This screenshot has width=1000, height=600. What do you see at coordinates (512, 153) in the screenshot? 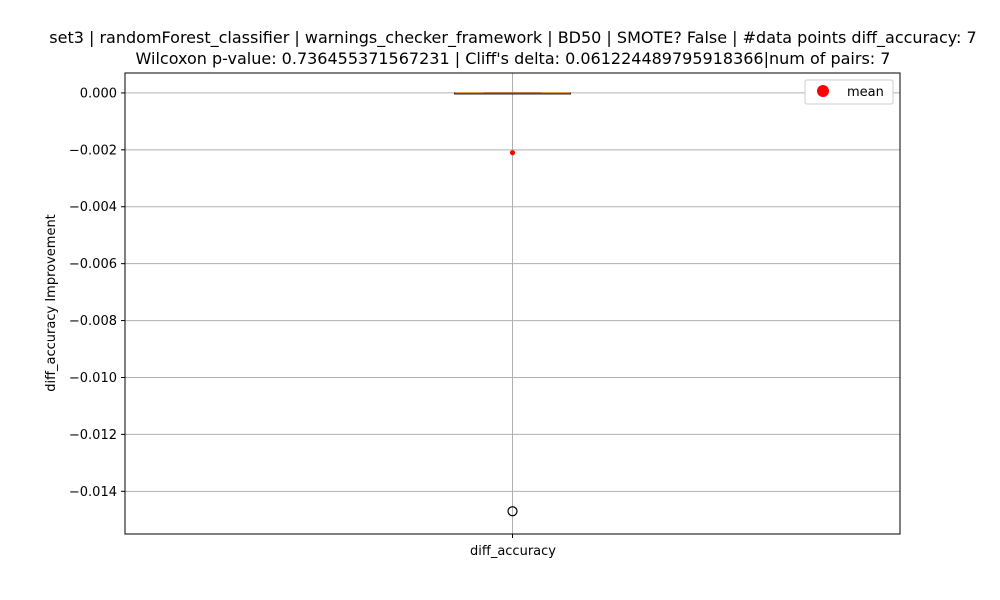
I see `mean-point` at bounding box center [512, 153].